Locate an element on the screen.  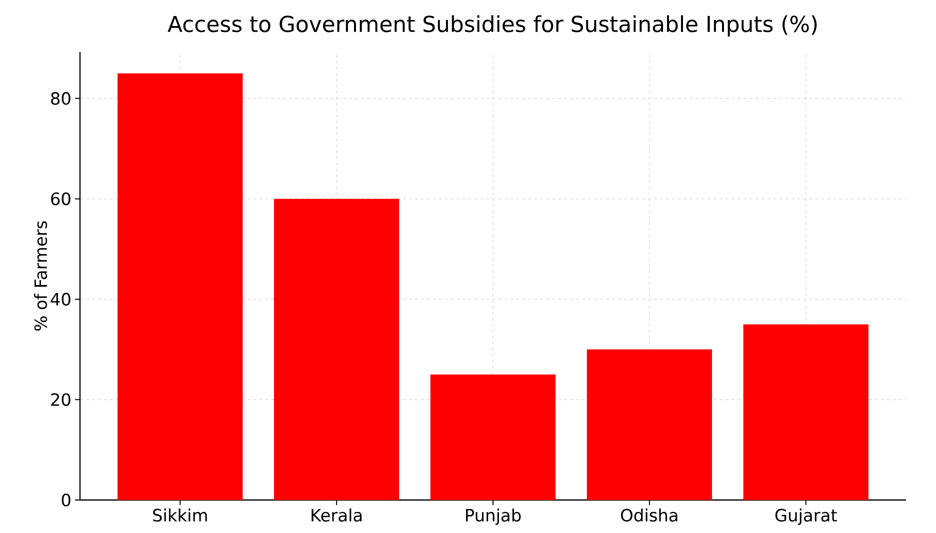
x-tick-label: Punjab is located at coordinates (493, 516).